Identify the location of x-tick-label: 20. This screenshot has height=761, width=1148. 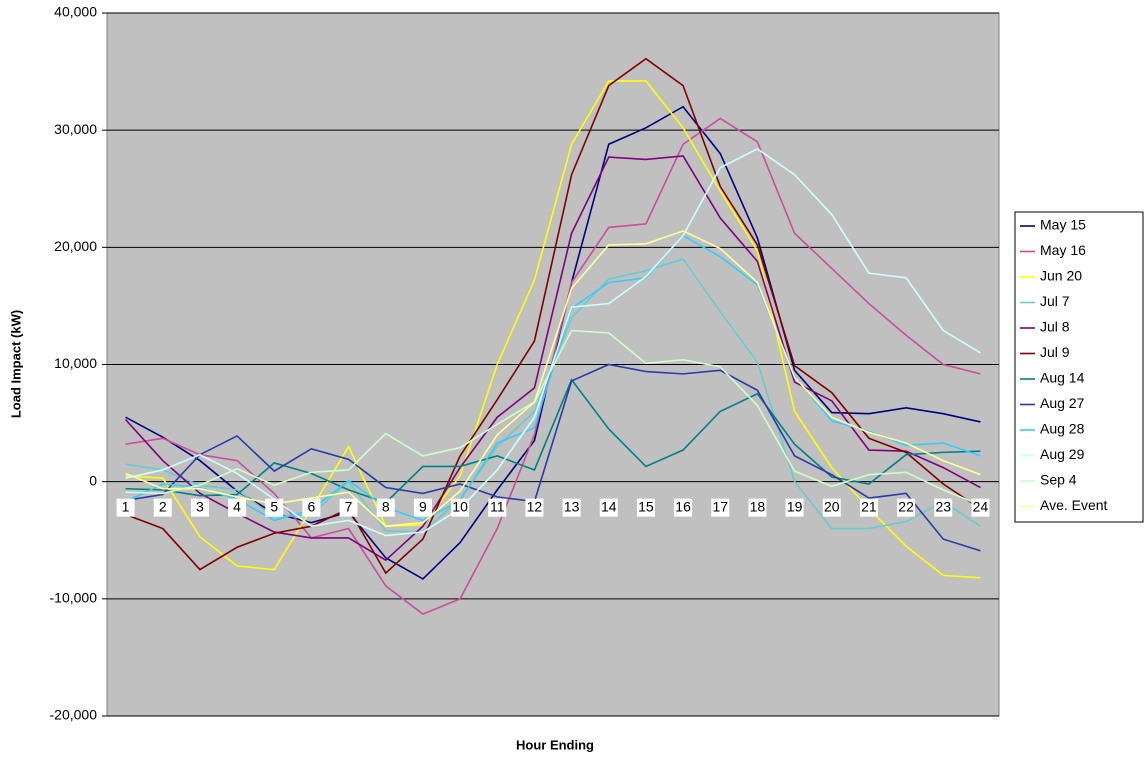
(832, 506).